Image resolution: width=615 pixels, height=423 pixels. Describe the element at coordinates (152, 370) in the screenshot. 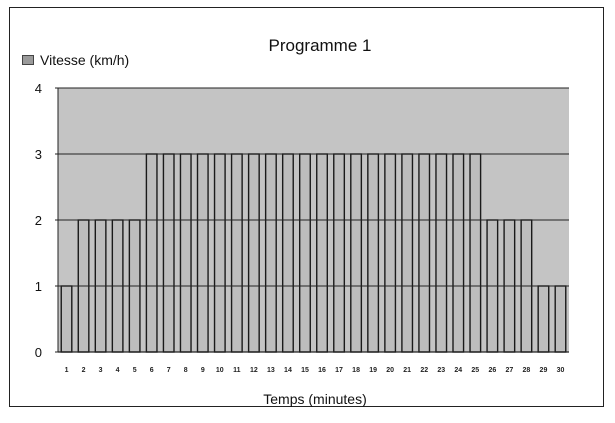

I see `x-tick-label: 6` at that location.